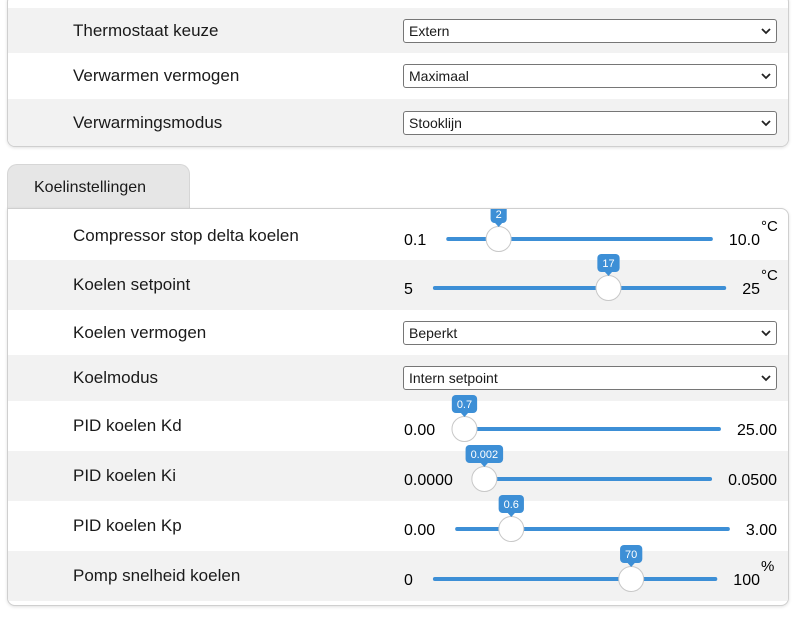 The width and height of the screenshot is (800, 620). I want to click on settings-row: Pomp snelheid koelen 0 100% 70, so click(398, 573).